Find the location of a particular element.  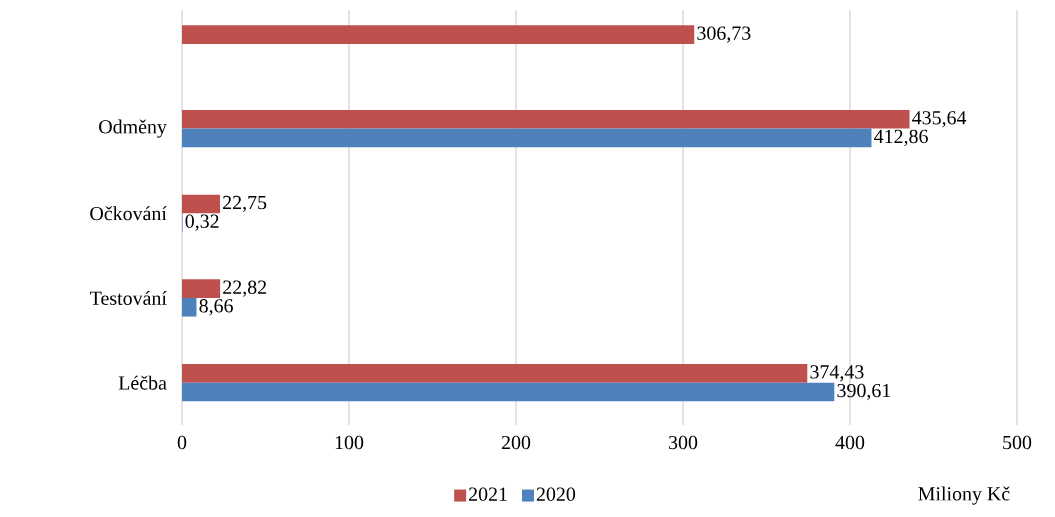

legend-label: 2021 is located at coordinates (488, 494).